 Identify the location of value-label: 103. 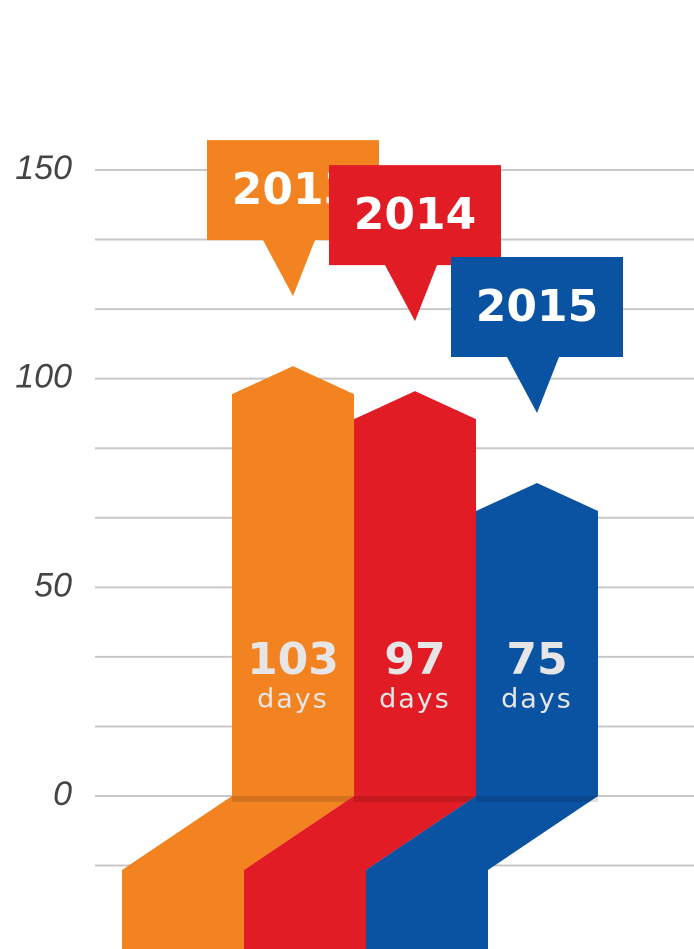
(293, 659).